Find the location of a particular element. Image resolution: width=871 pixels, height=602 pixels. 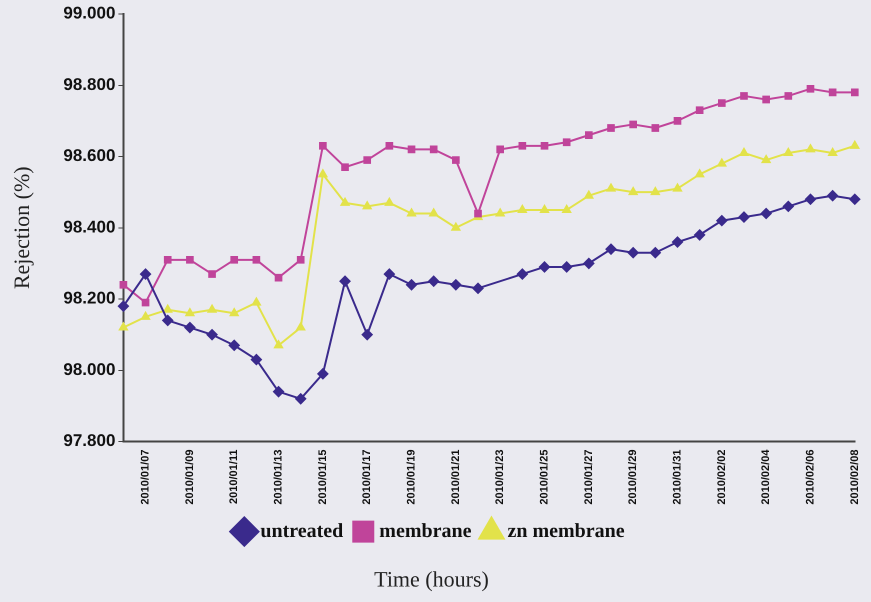

y-tick-label: 98.800 is located at coordinates (89, 84).